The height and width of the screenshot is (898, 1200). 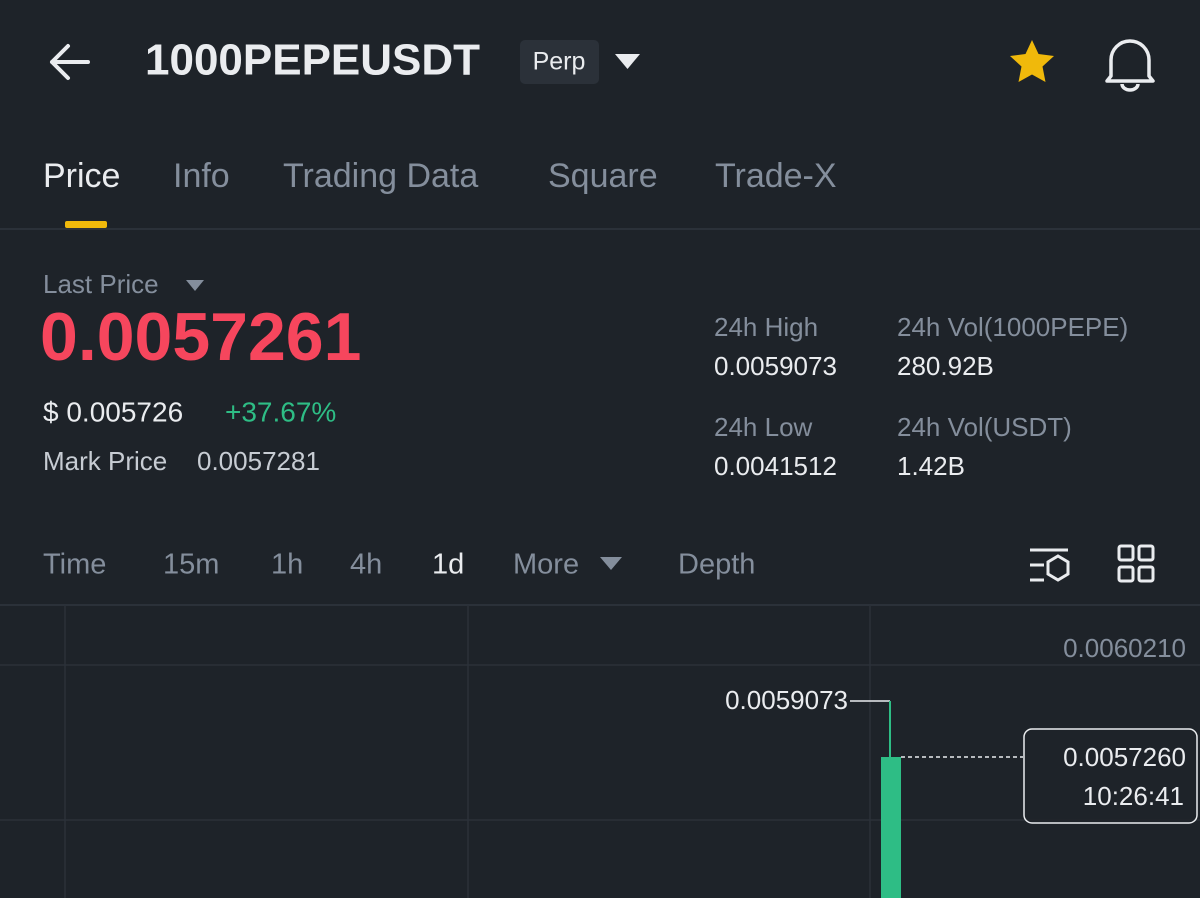 I want to click on symbol-title: 1000PEPEUSDT, so click(x=312, y=60).